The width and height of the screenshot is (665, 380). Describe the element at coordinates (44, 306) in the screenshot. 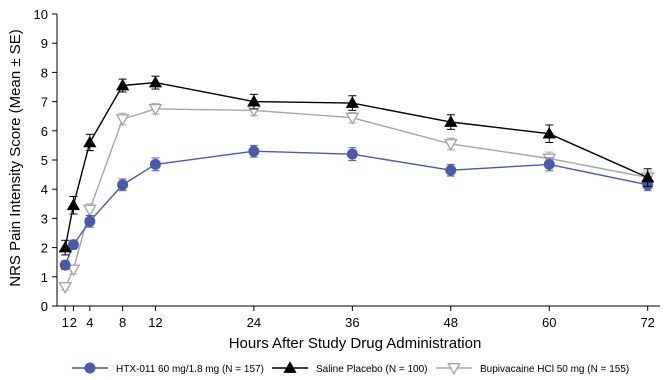

I see `y-tick-label: 0` at that location.